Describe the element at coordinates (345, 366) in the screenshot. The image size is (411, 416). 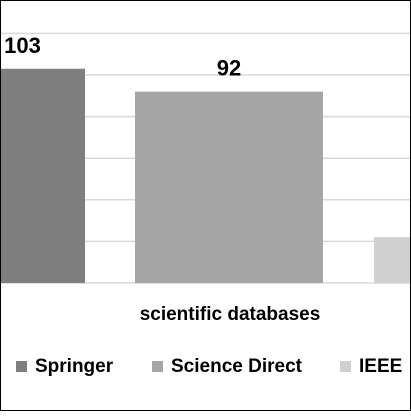
I see `legend-swatch-ieee` at that location.